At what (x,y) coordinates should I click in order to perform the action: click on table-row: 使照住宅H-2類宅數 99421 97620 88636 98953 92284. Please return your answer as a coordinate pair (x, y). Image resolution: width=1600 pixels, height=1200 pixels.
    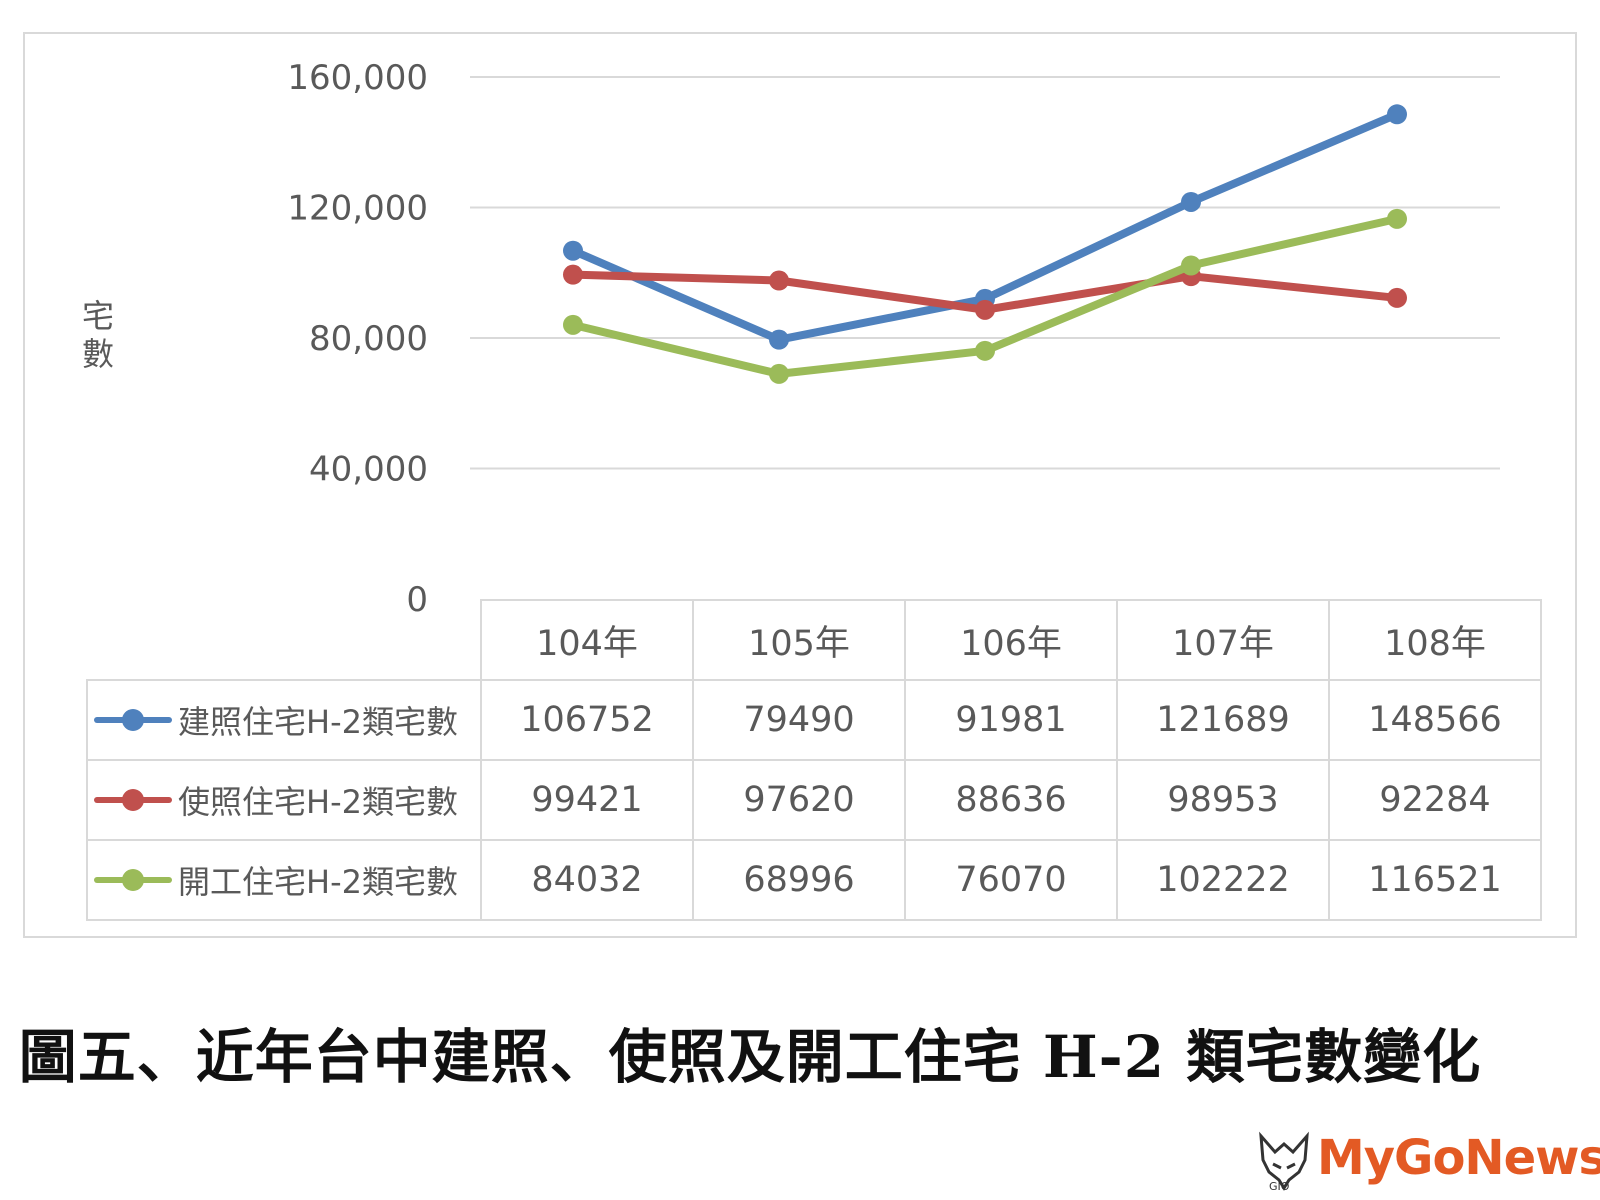
    Looking at the image, I should click on (814, 800).